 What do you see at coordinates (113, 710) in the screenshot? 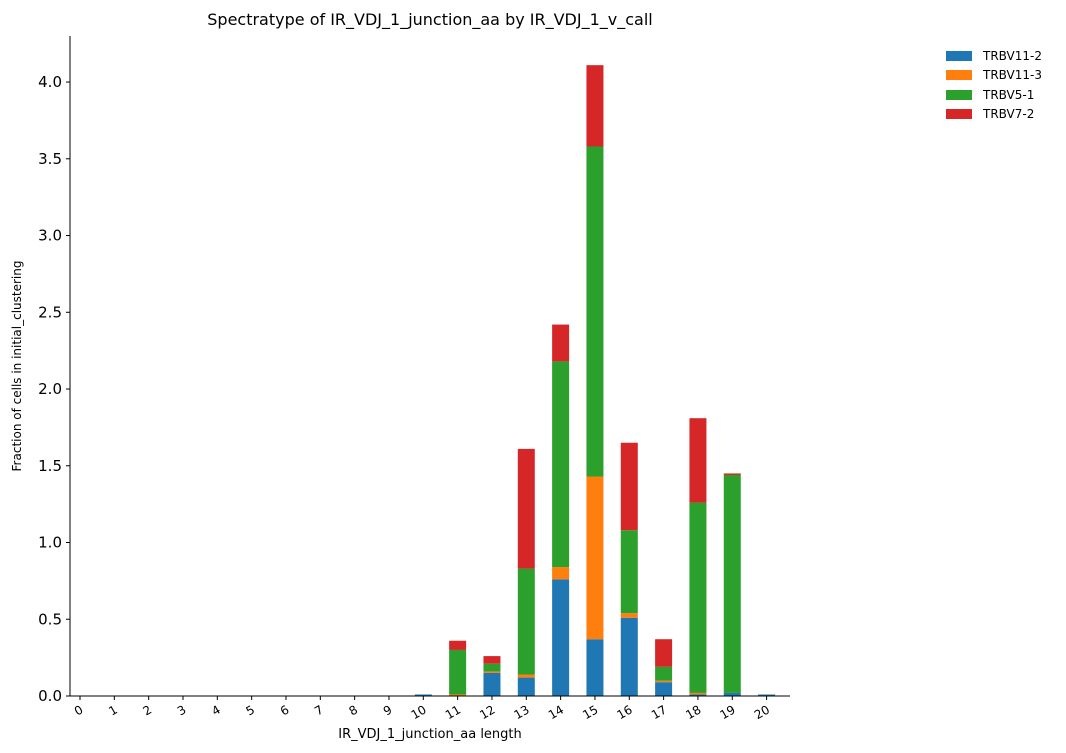
I see `x-tick-label: 1` at bounding box center [113, 710].